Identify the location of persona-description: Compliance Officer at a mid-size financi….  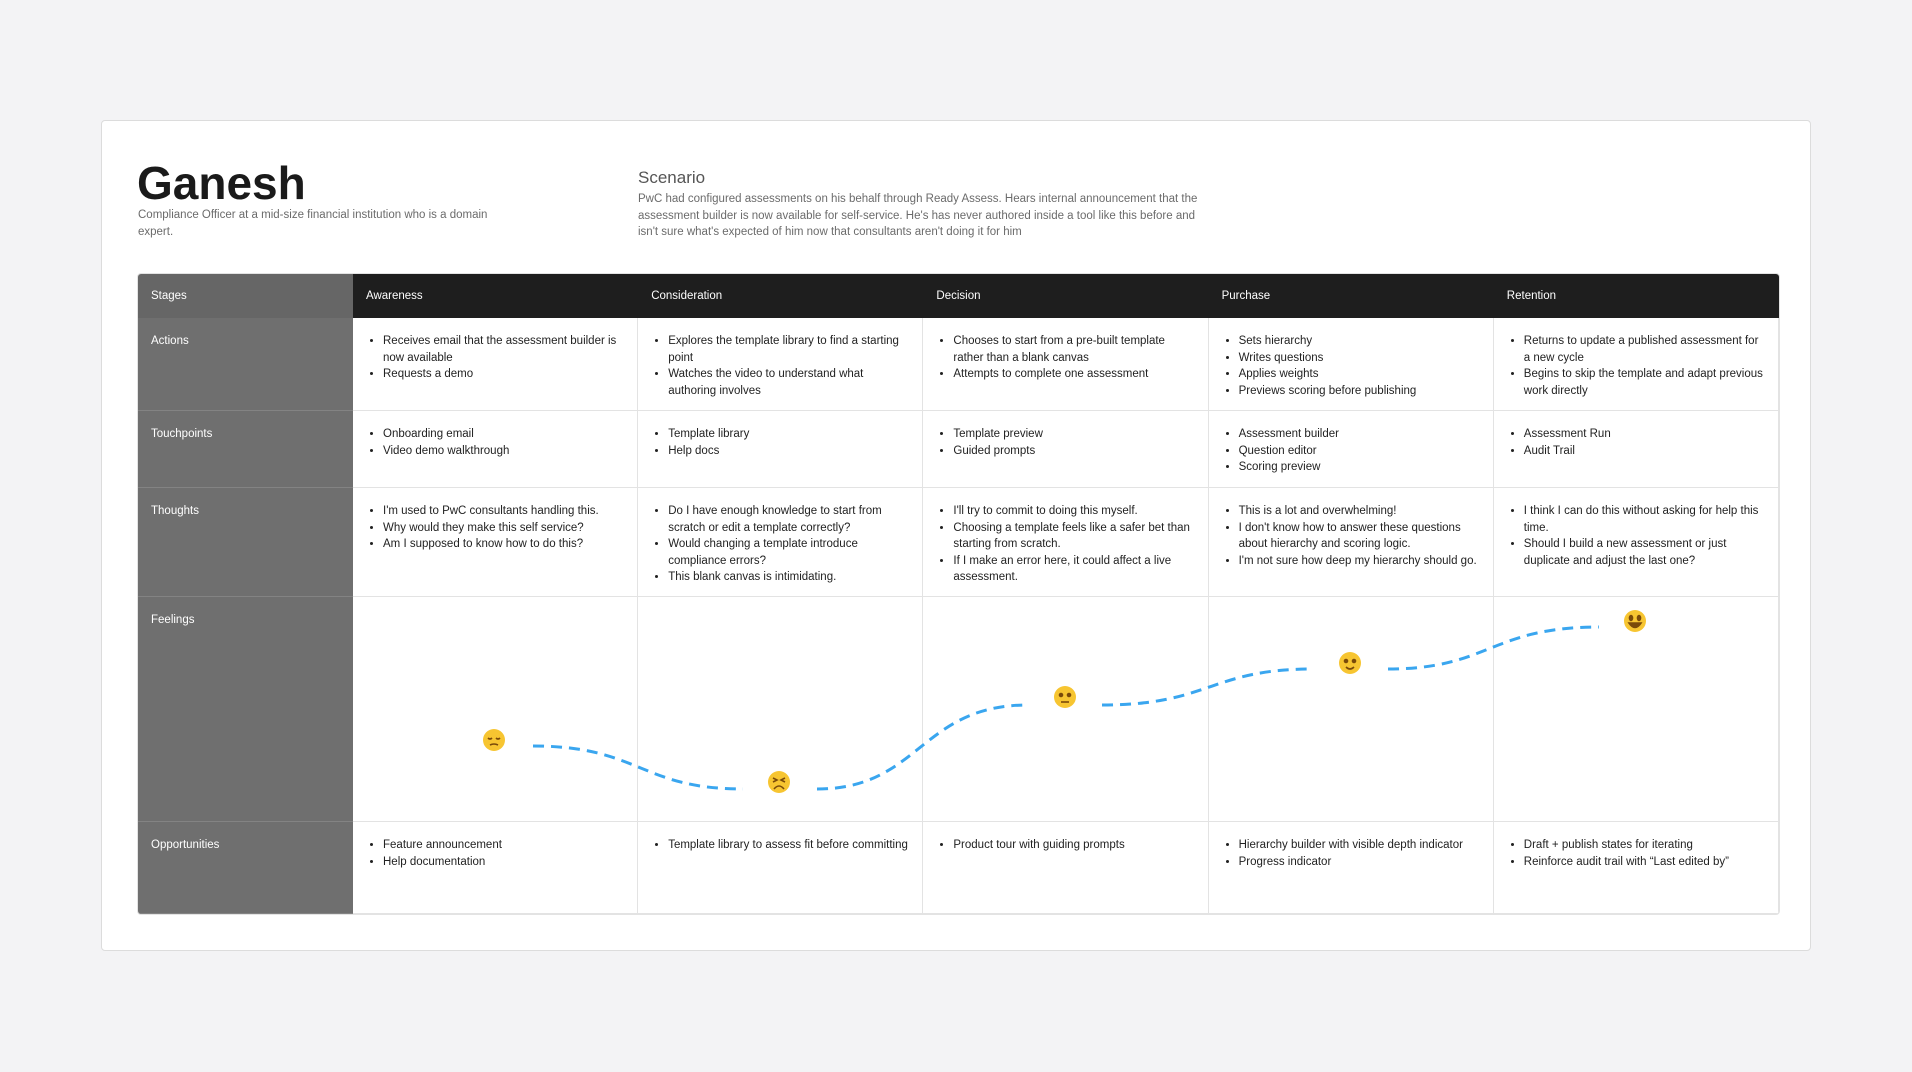
(313, 223).